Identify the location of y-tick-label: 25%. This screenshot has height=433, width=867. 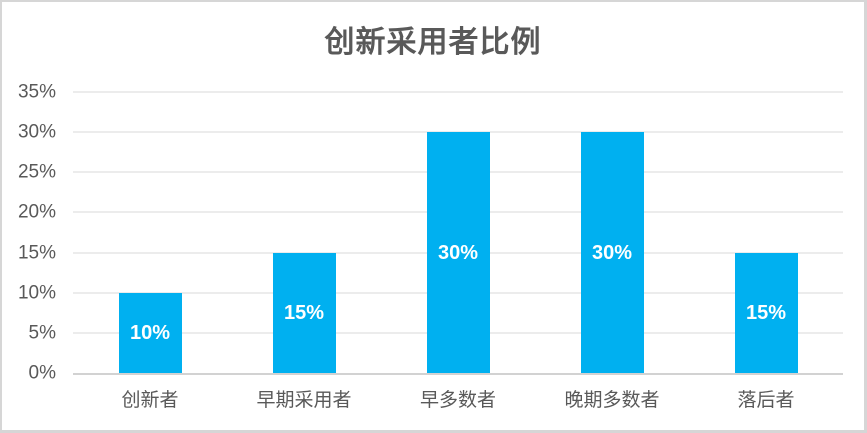
(36, 172).